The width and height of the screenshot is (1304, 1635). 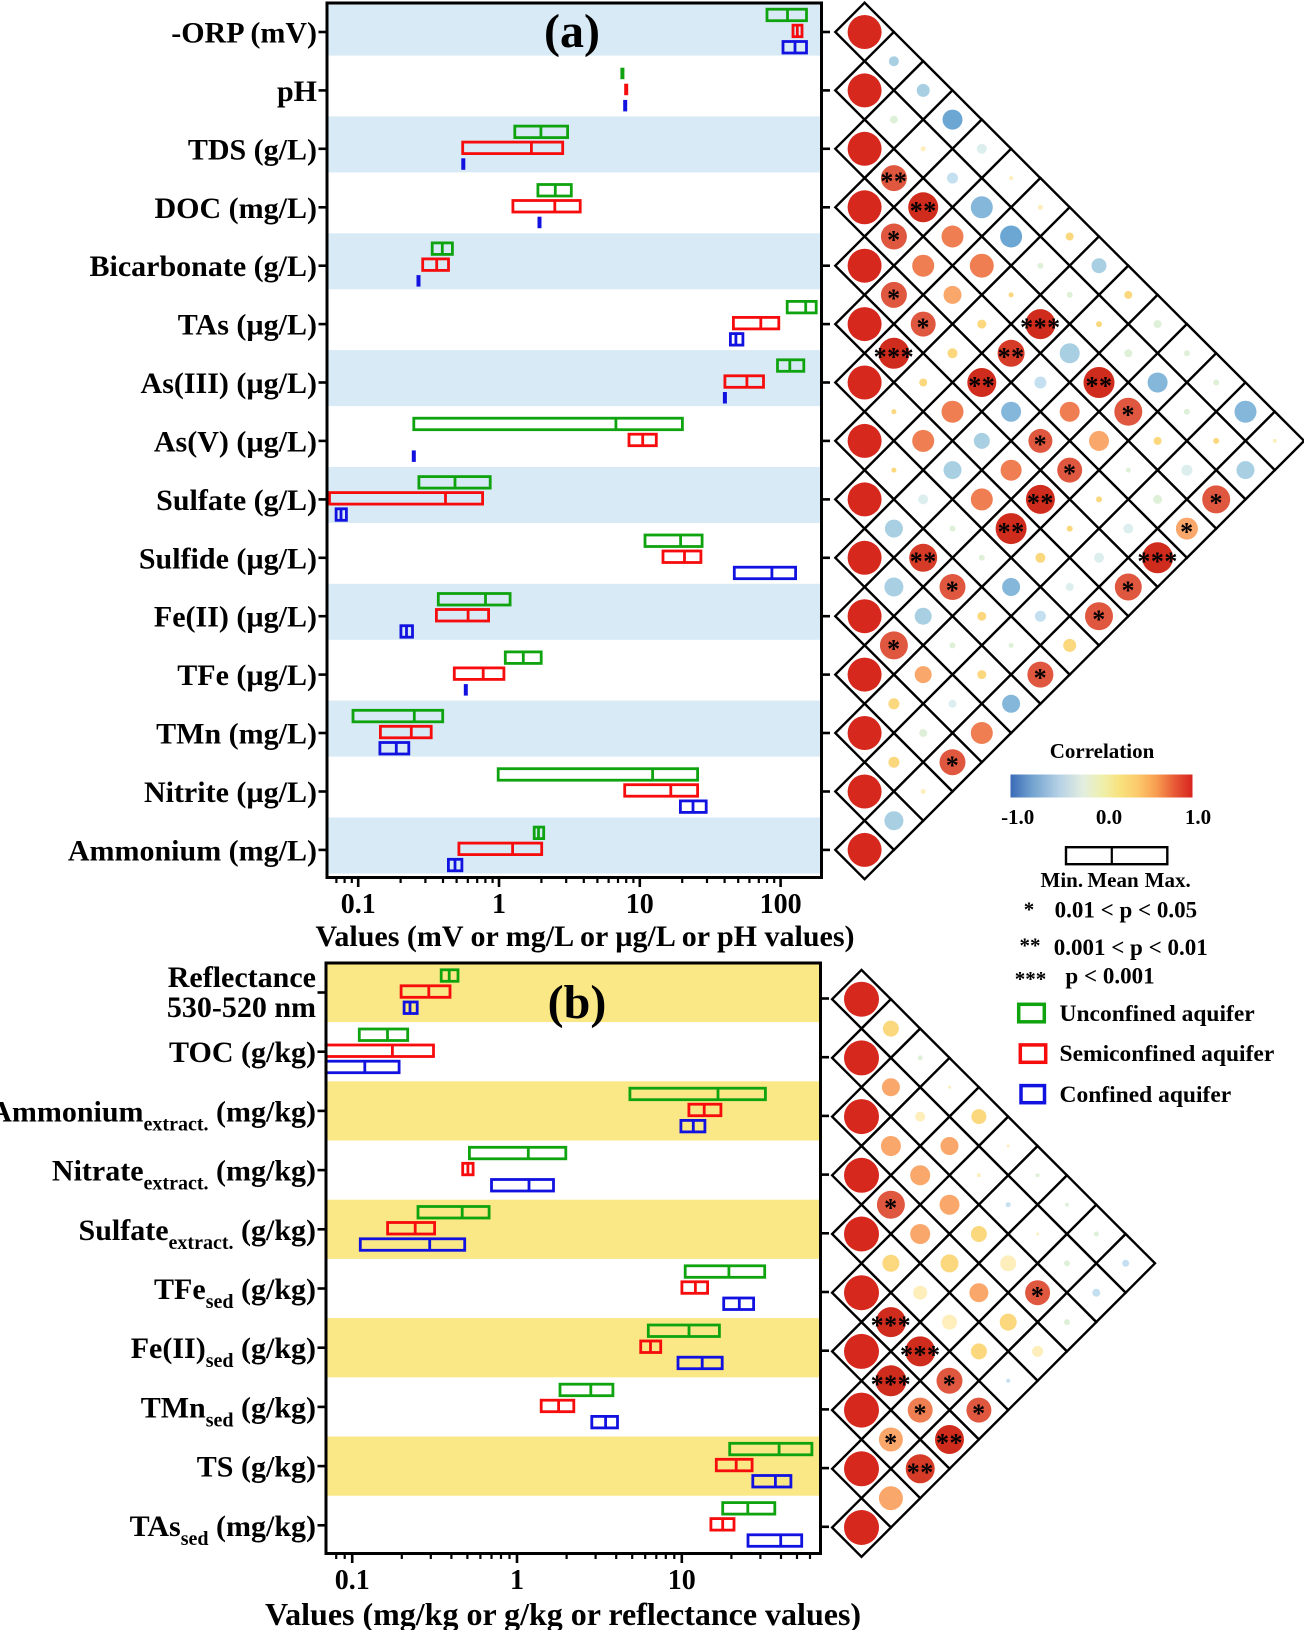 I want to click on svg-text: Min., so click(x=1062, y=880).